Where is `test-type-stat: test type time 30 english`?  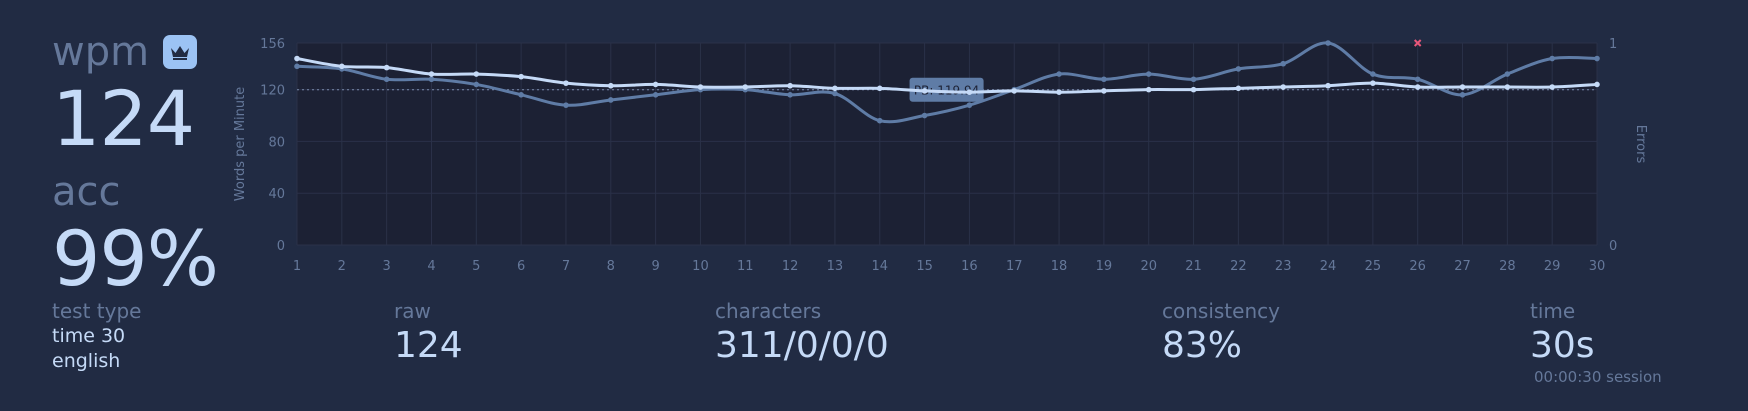 test-type-stat: test type time 30 english is located at coordinates (96, 336).